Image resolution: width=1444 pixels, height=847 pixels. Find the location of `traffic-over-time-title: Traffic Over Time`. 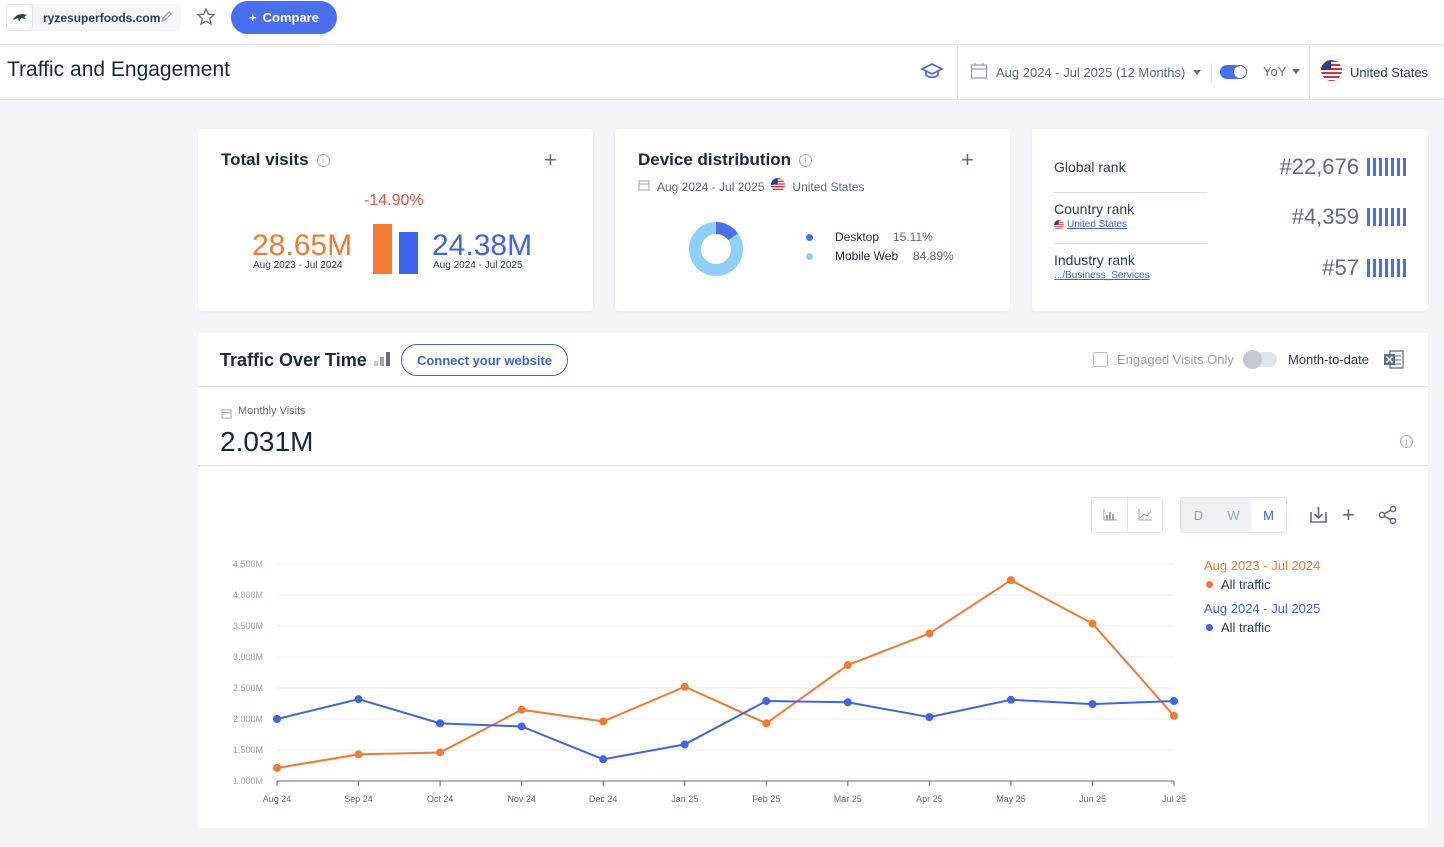

traffic-over-time-title: Traffic Over Time is located at coordinates (293, 360).